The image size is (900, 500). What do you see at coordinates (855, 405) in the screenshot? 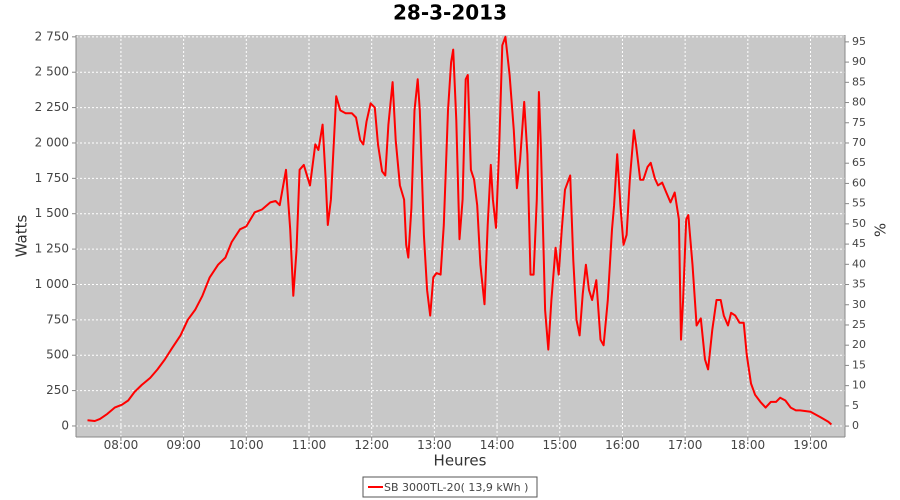
I see `y2-tick-label: 5` at bounding box center [855, 405].